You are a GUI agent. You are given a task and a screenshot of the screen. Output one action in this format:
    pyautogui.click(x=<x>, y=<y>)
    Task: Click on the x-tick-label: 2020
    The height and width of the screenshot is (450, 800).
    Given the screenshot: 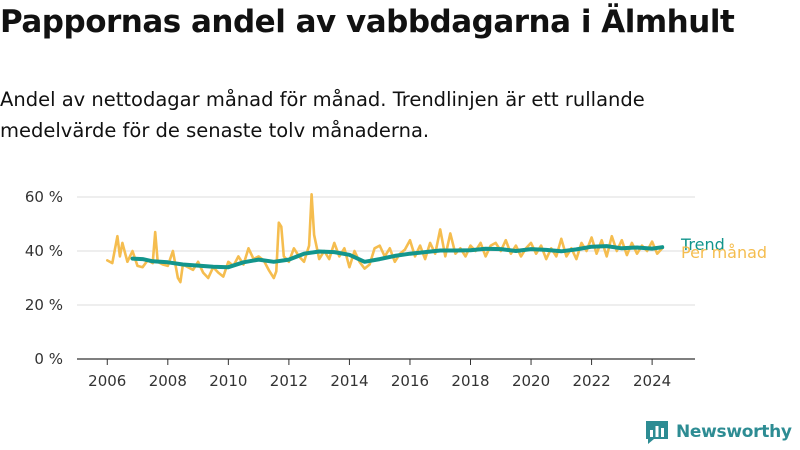 What is the action you would take?
    pyautogui.click(x=531, y=381)
    